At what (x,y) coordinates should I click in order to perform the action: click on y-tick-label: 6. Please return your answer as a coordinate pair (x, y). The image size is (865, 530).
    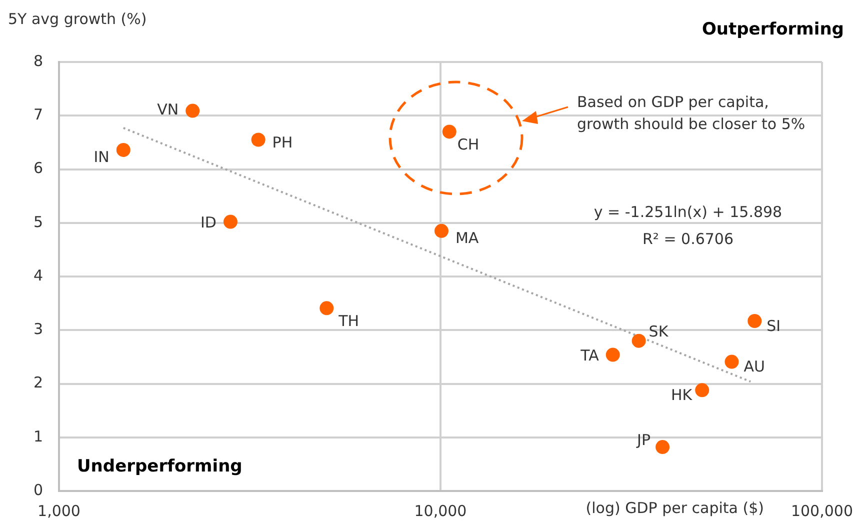
    Looking at the image, I should click on (38, 168).